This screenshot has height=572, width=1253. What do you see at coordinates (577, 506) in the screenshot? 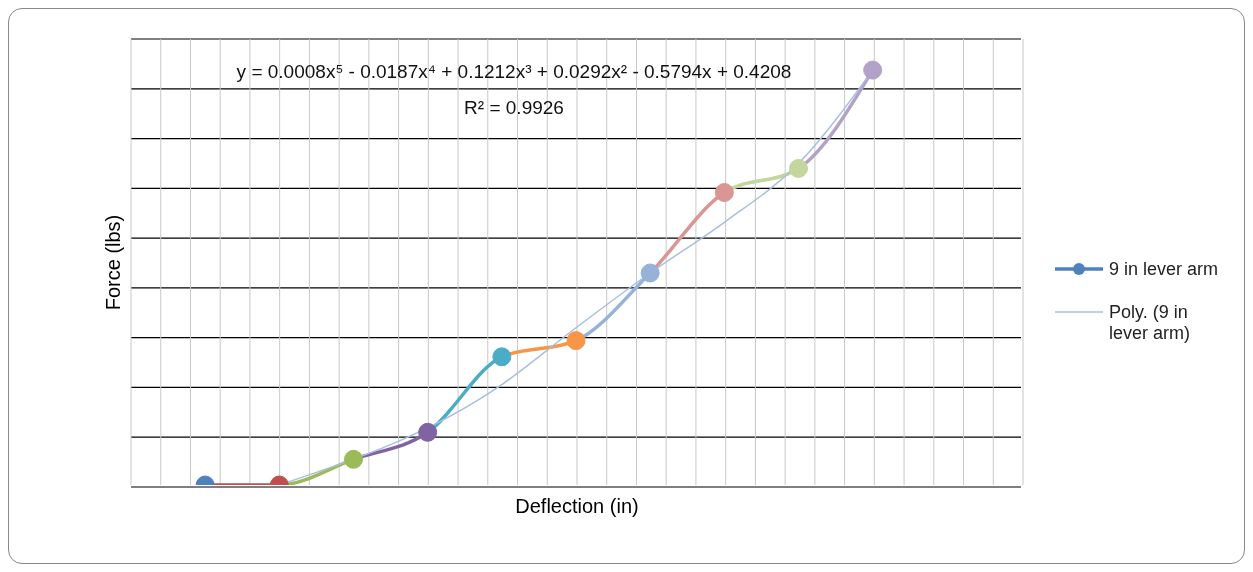
I see `x-axis-title: Deflection (in)` at bounding box center [577, 506].